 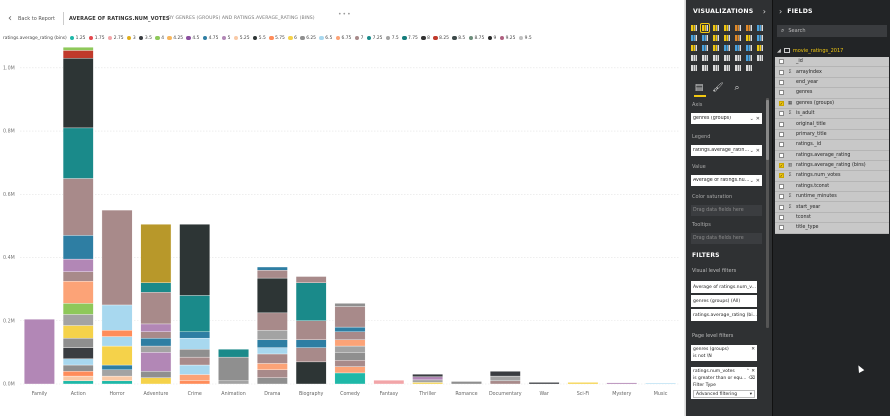 What do you see at coordinates (699, 88) in the screenshot?
I see `fields-tab-icon: ▤` at bounding box center [699, 88].